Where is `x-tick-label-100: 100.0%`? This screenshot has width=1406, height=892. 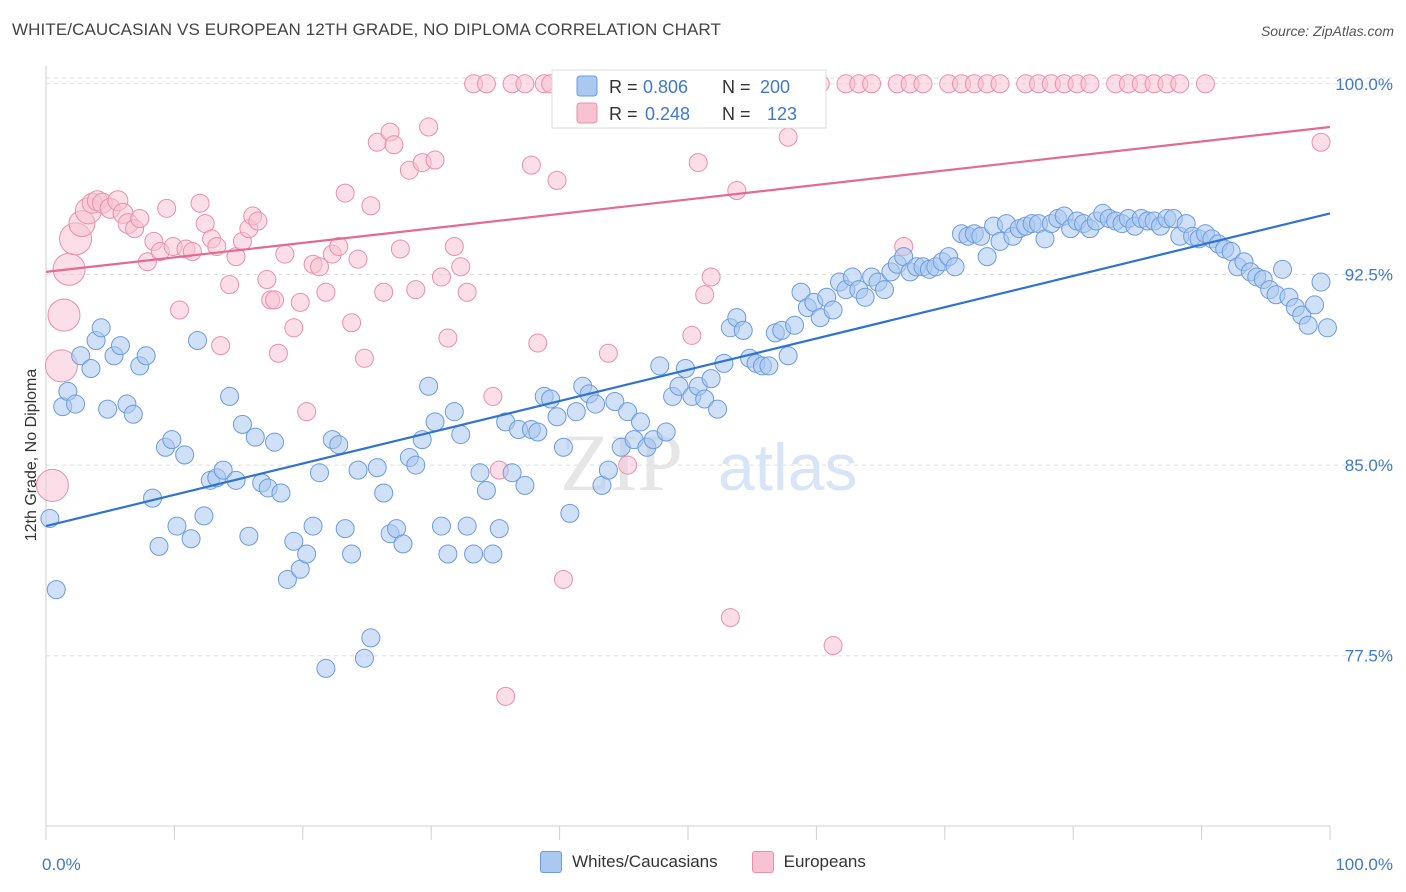
x-tick-label-100: 100.0% is located at coordinates (1364, 864).